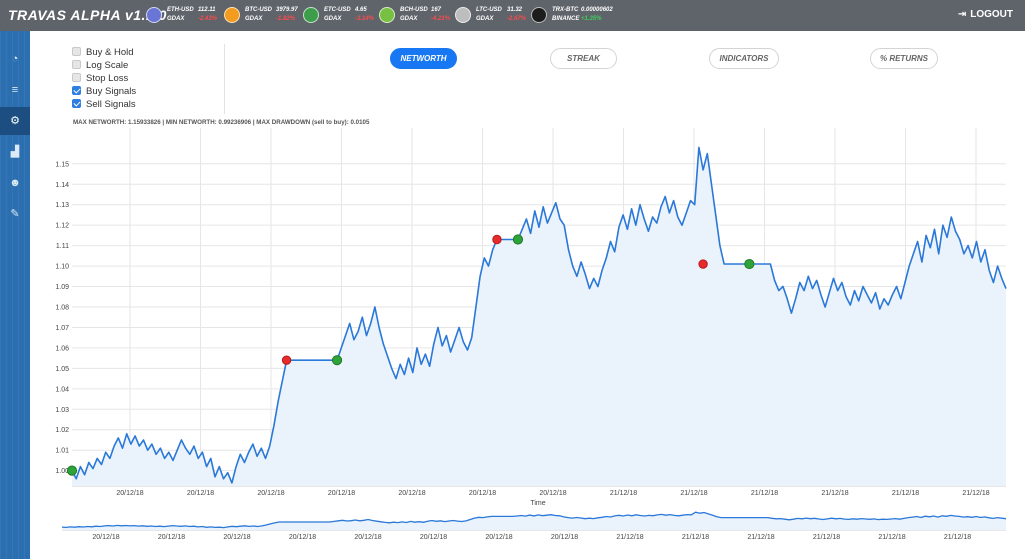  I want to click on logout-icon: ⇥, so click(962, 14).